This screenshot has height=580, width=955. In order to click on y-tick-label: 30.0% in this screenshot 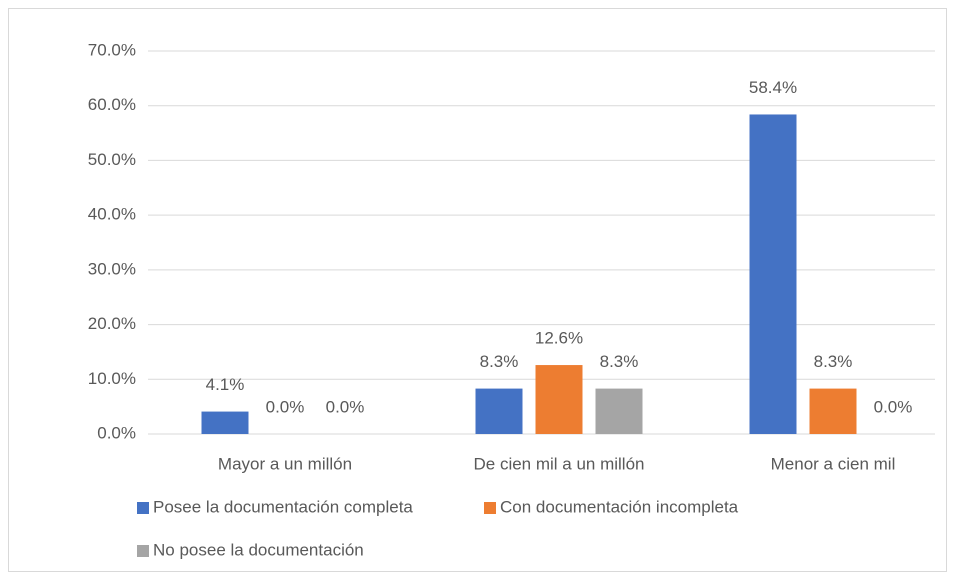, I will do `click(112, 268)`.